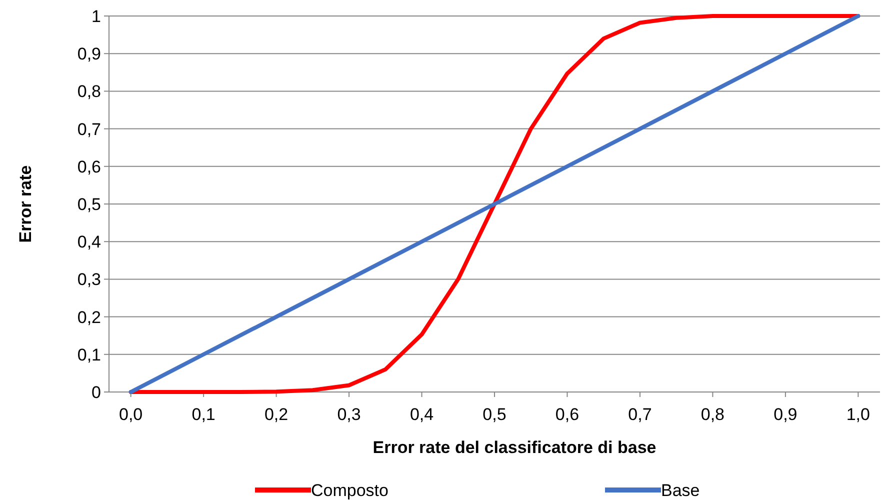 Image resolution: width=891 pixels, height=504 pixels. I want to click on legend-label: Base, so click(680, 490).